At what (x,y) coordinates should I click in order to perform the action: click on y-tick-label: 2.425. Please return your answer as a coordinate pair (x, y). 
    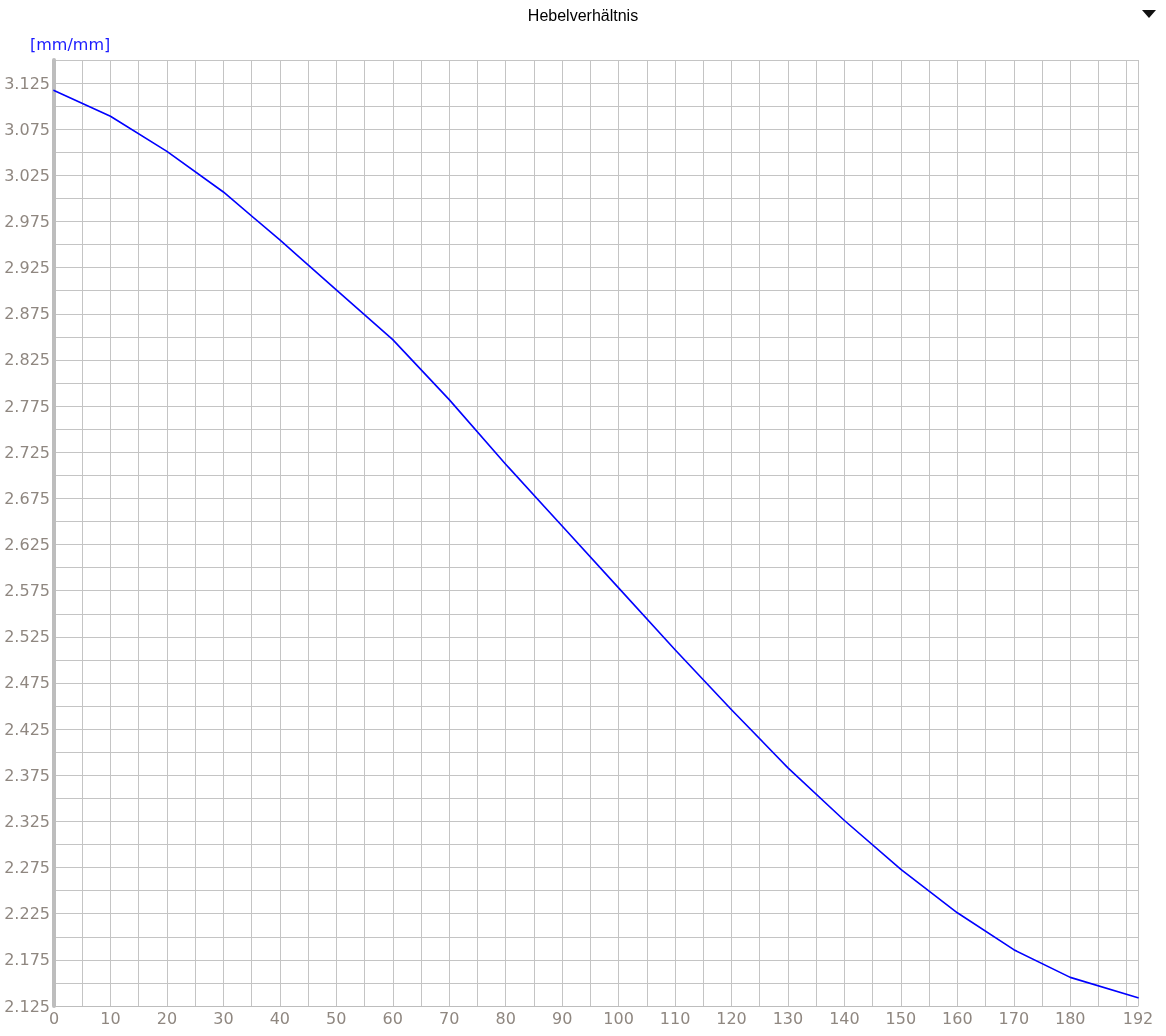
    Looking at the image, I should click on (27, 729).